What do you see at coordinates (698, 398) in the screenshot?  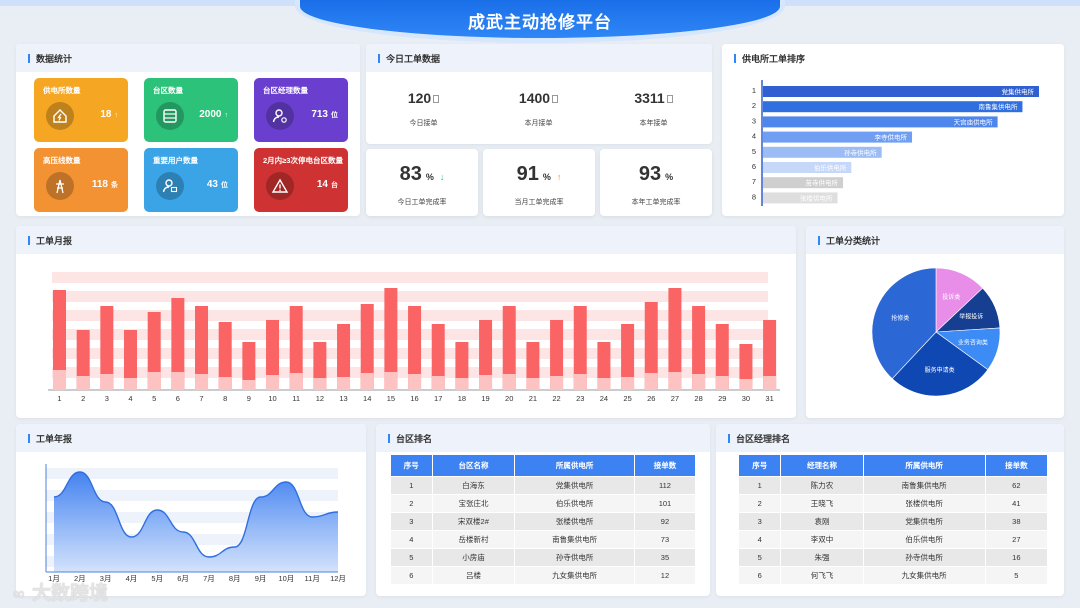 I see `x-tick-label: 28` at bounding box center [698, 398].